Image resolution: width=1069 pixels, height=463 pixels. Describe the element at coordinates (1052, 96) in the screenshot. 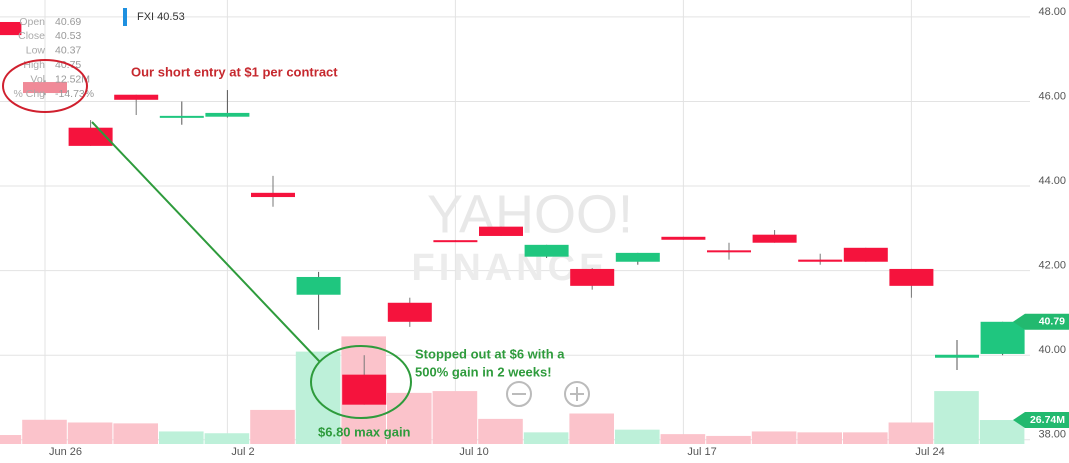

I see `y-tick-label: 46.00` at that location.